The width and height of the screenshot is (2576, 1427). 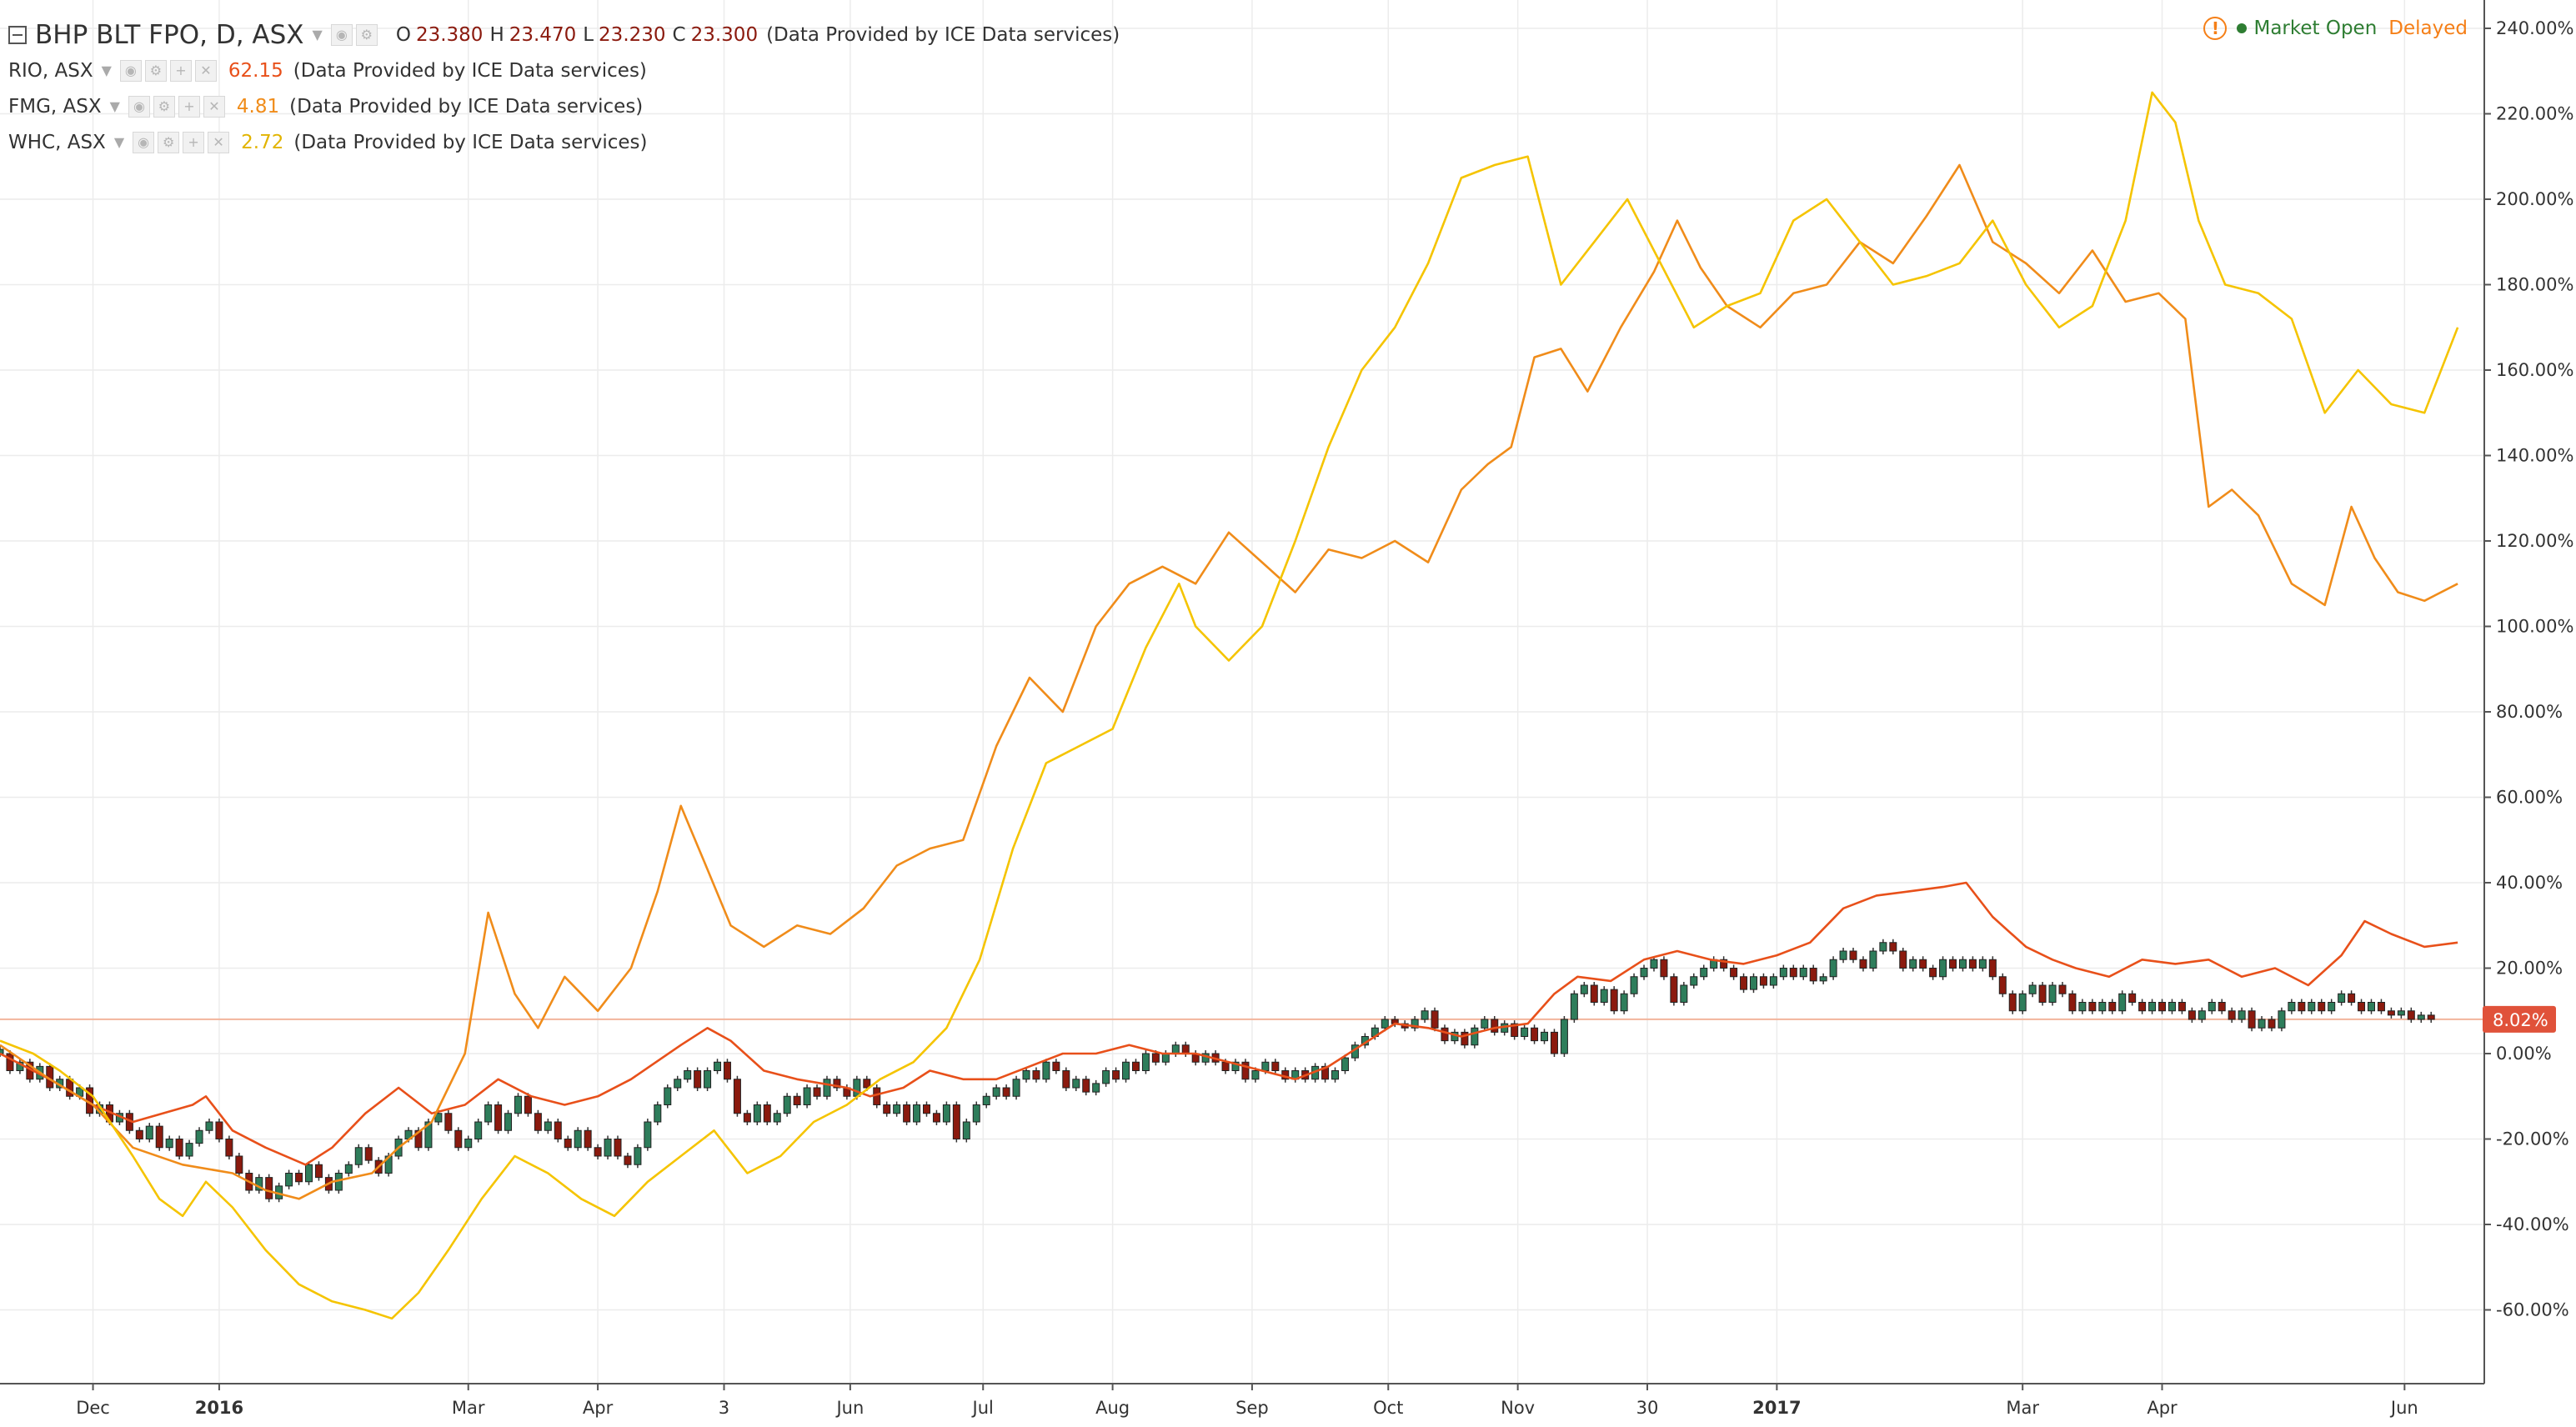 I want to click on compare-symbol: RIO, ASX, so click(x=50, y=70).